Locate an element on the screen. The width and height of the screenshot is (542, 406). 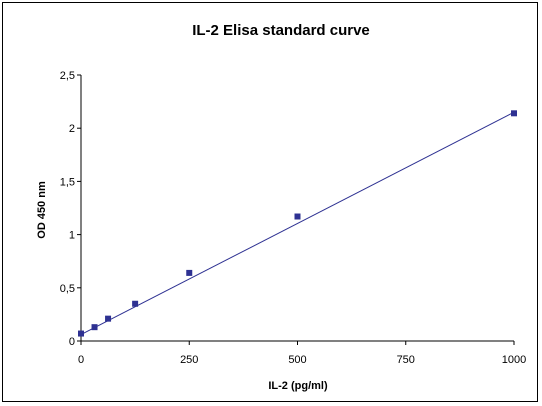
y-ticks: 0 0,5 1 1,5 2 2,5 is located at coordinates (70, 209).